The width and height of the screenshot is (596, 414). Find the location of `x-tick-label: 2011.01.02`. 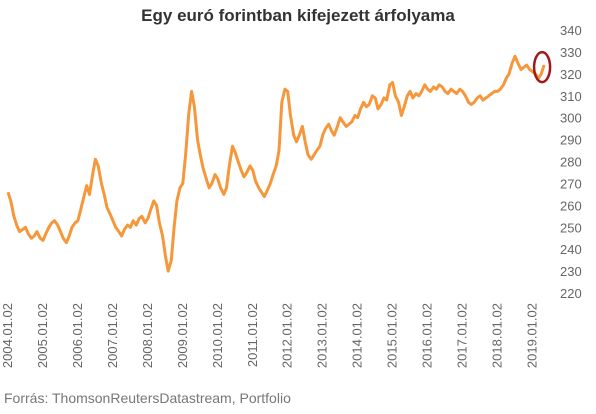

x-tick-label: 2011.01.02 is located at coordinates (252, 335).